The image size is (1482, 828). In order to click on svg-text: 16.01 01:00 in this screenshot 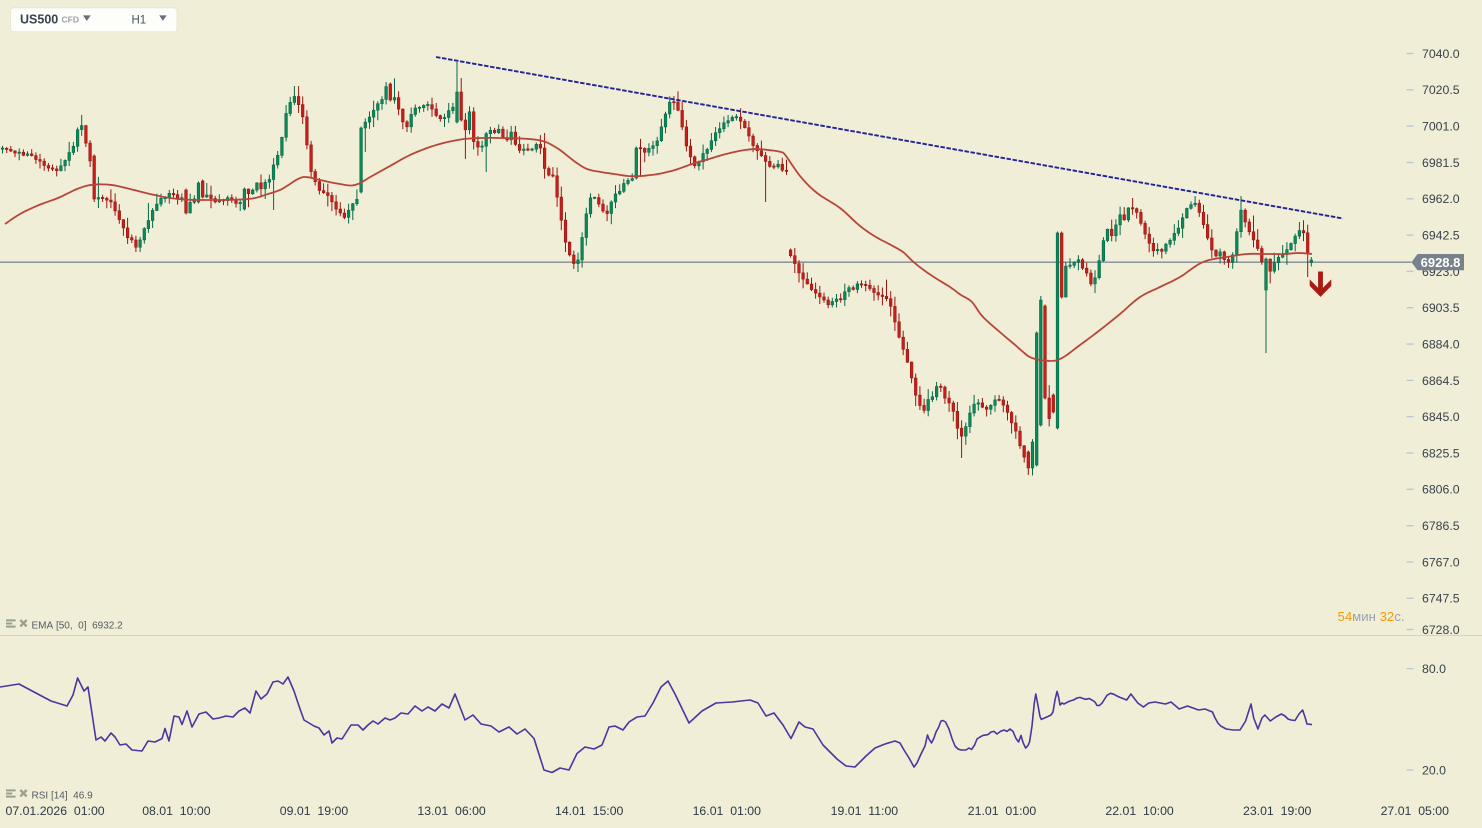, I will do `click(727, 811)`.